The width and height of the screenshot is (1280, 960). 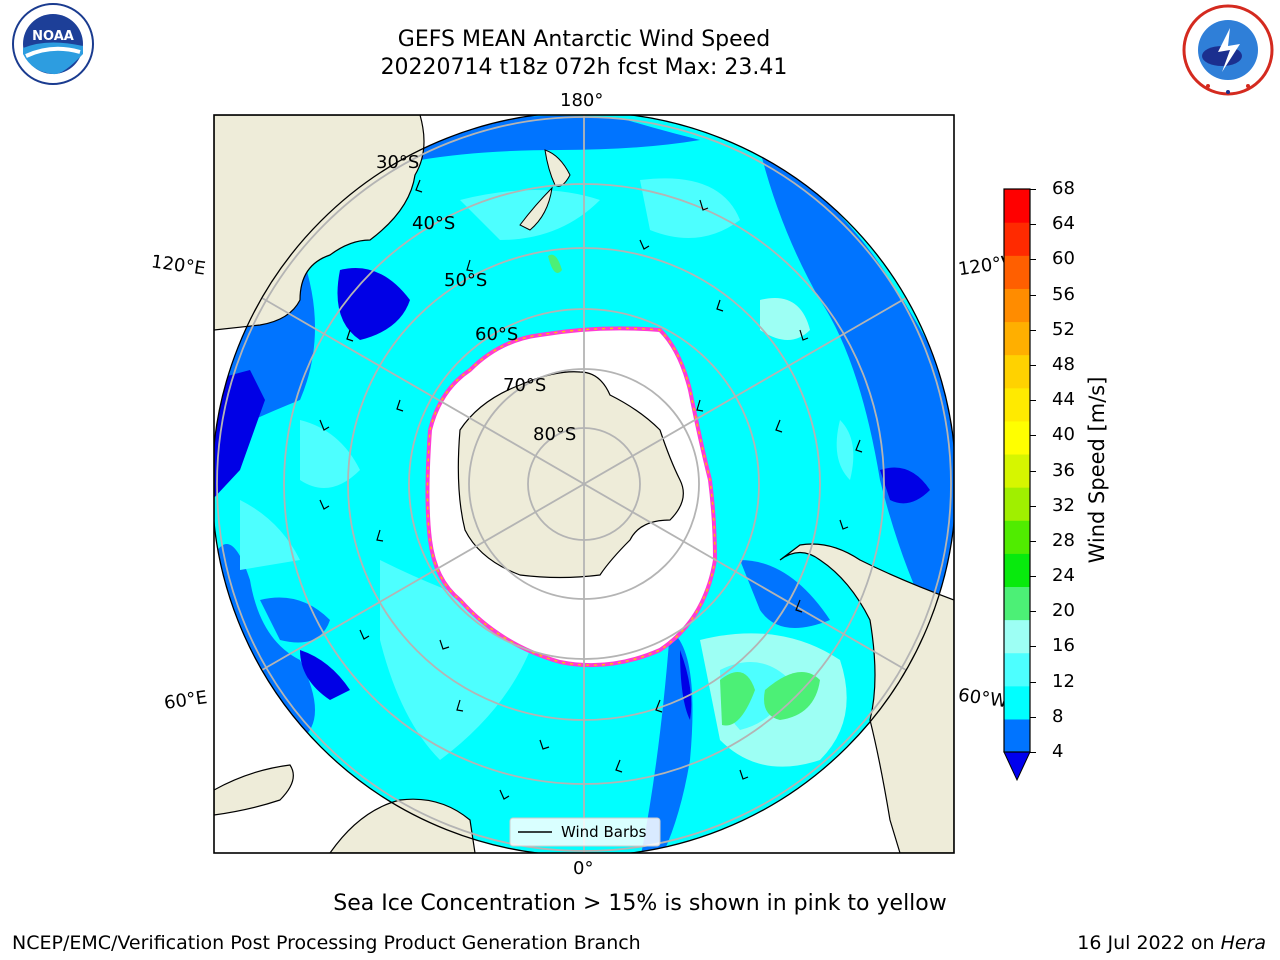 What do you see at coordinates (1063, 364) in the screenshot?
I see `colorbar-tick-label: 48` at bounding box center [1063, 364].